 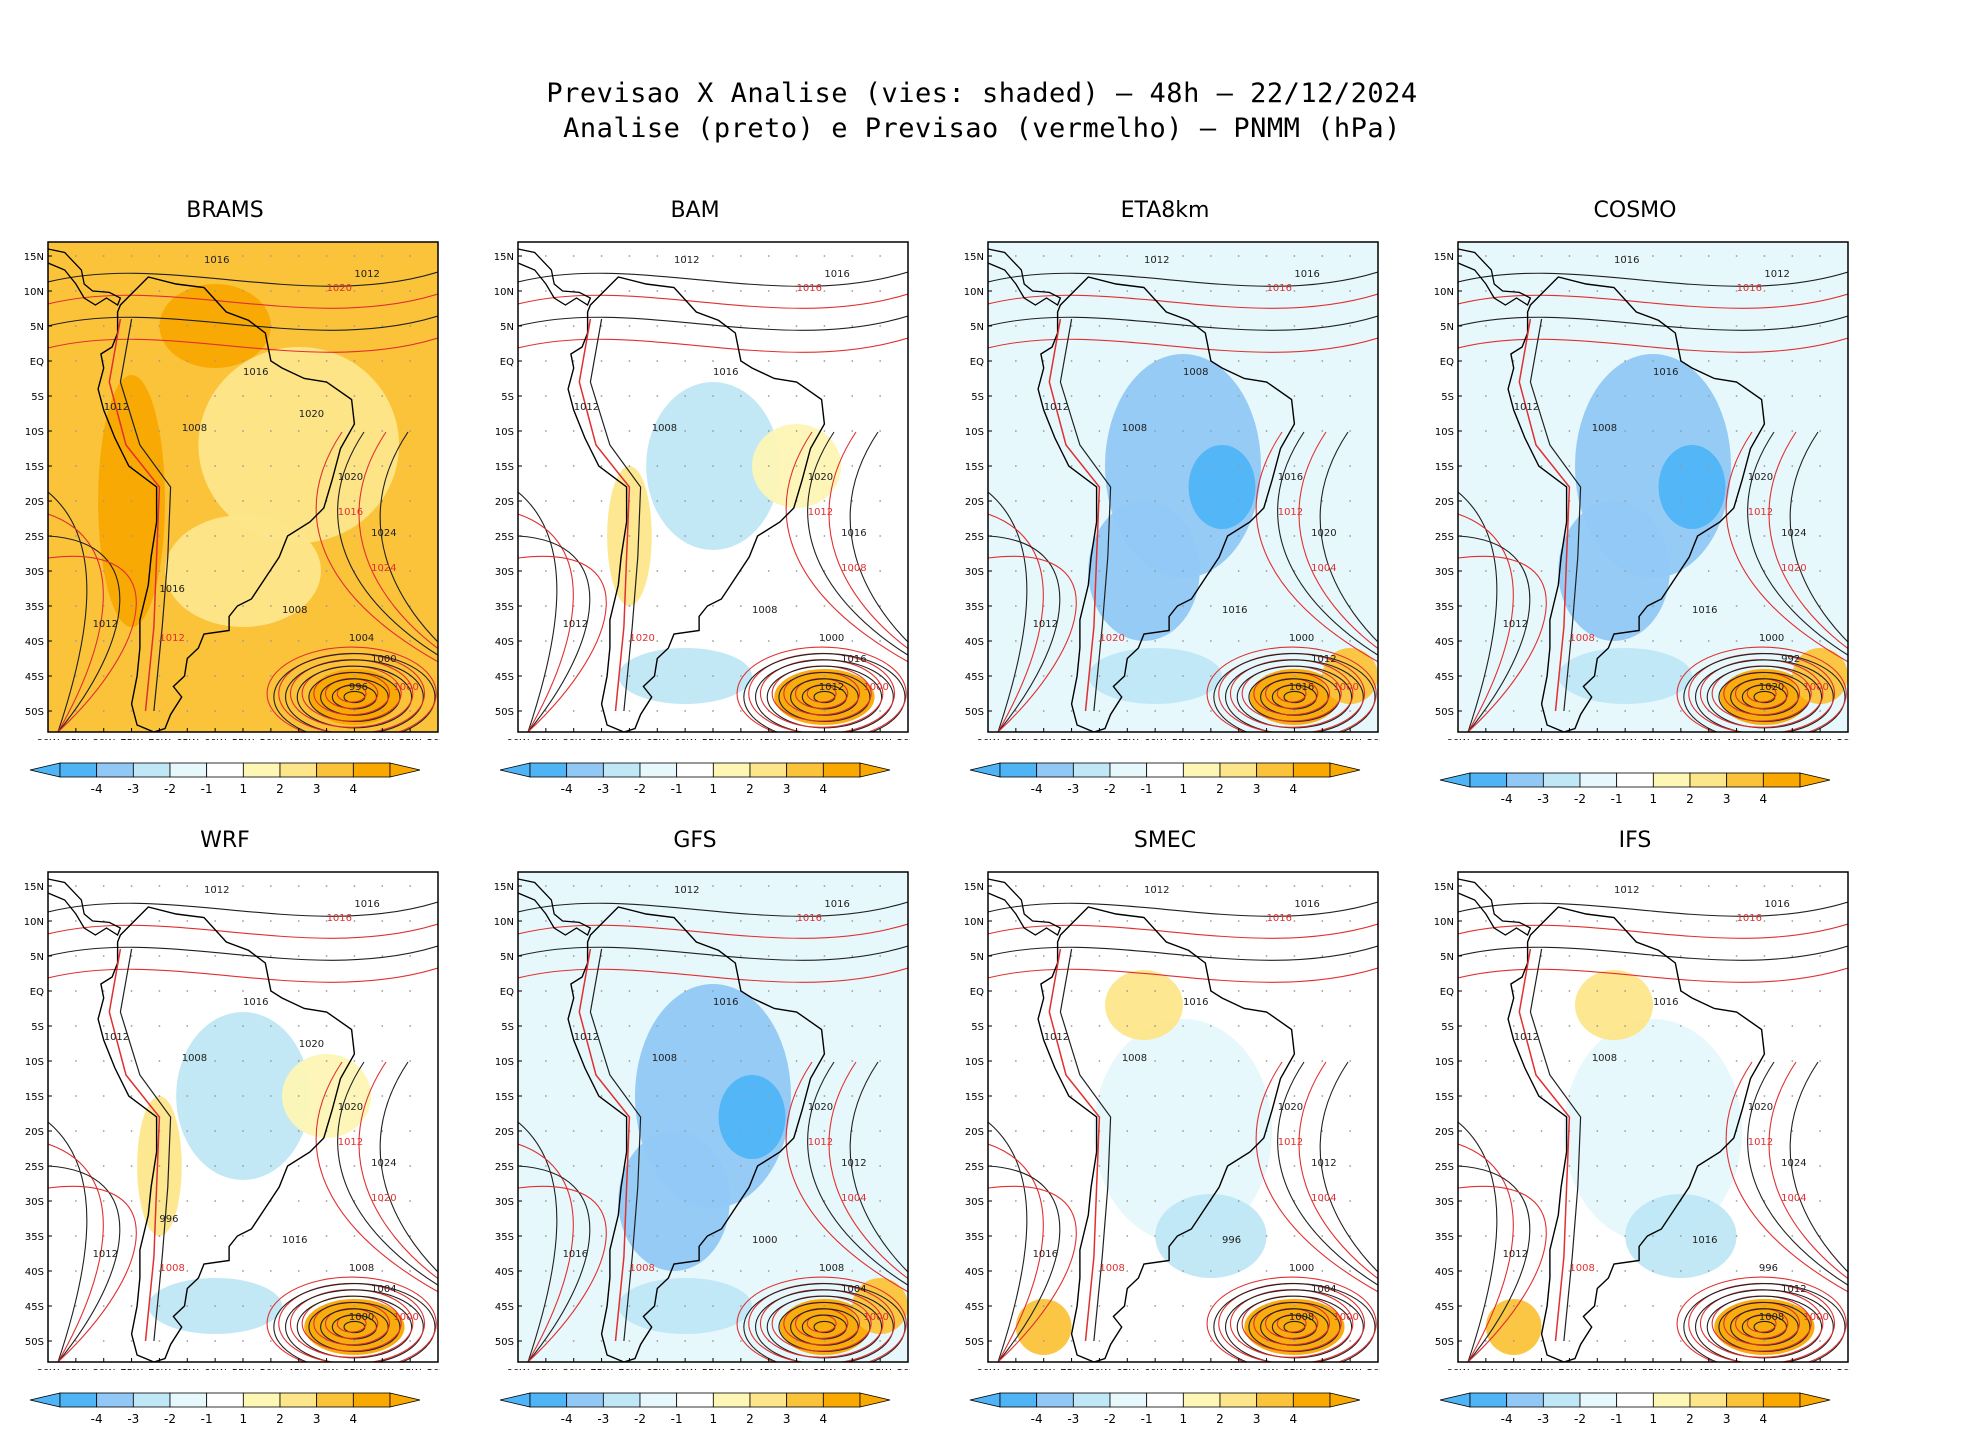 What do you see at coordinates (695, 840) in the screenshot?
I see `panel-title: GFS` at bounding box center [695, 840].